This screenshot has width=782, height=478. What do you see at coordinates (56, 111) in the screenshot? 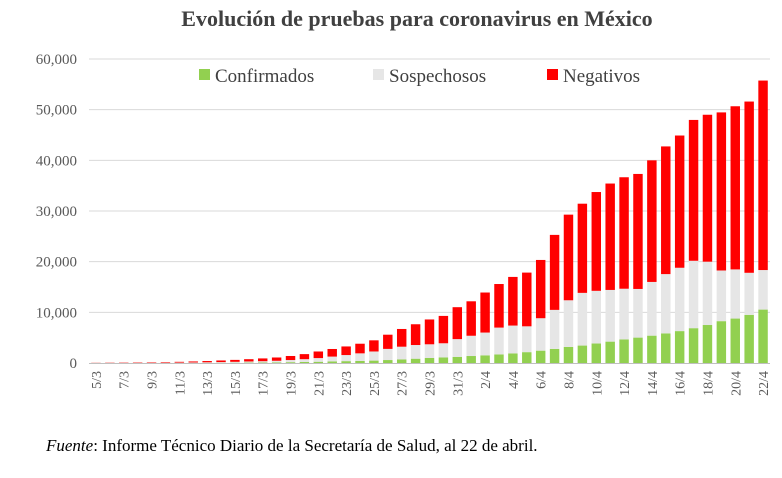
I see `y-tick-label: 50,000` at bounding box center [56, 111].